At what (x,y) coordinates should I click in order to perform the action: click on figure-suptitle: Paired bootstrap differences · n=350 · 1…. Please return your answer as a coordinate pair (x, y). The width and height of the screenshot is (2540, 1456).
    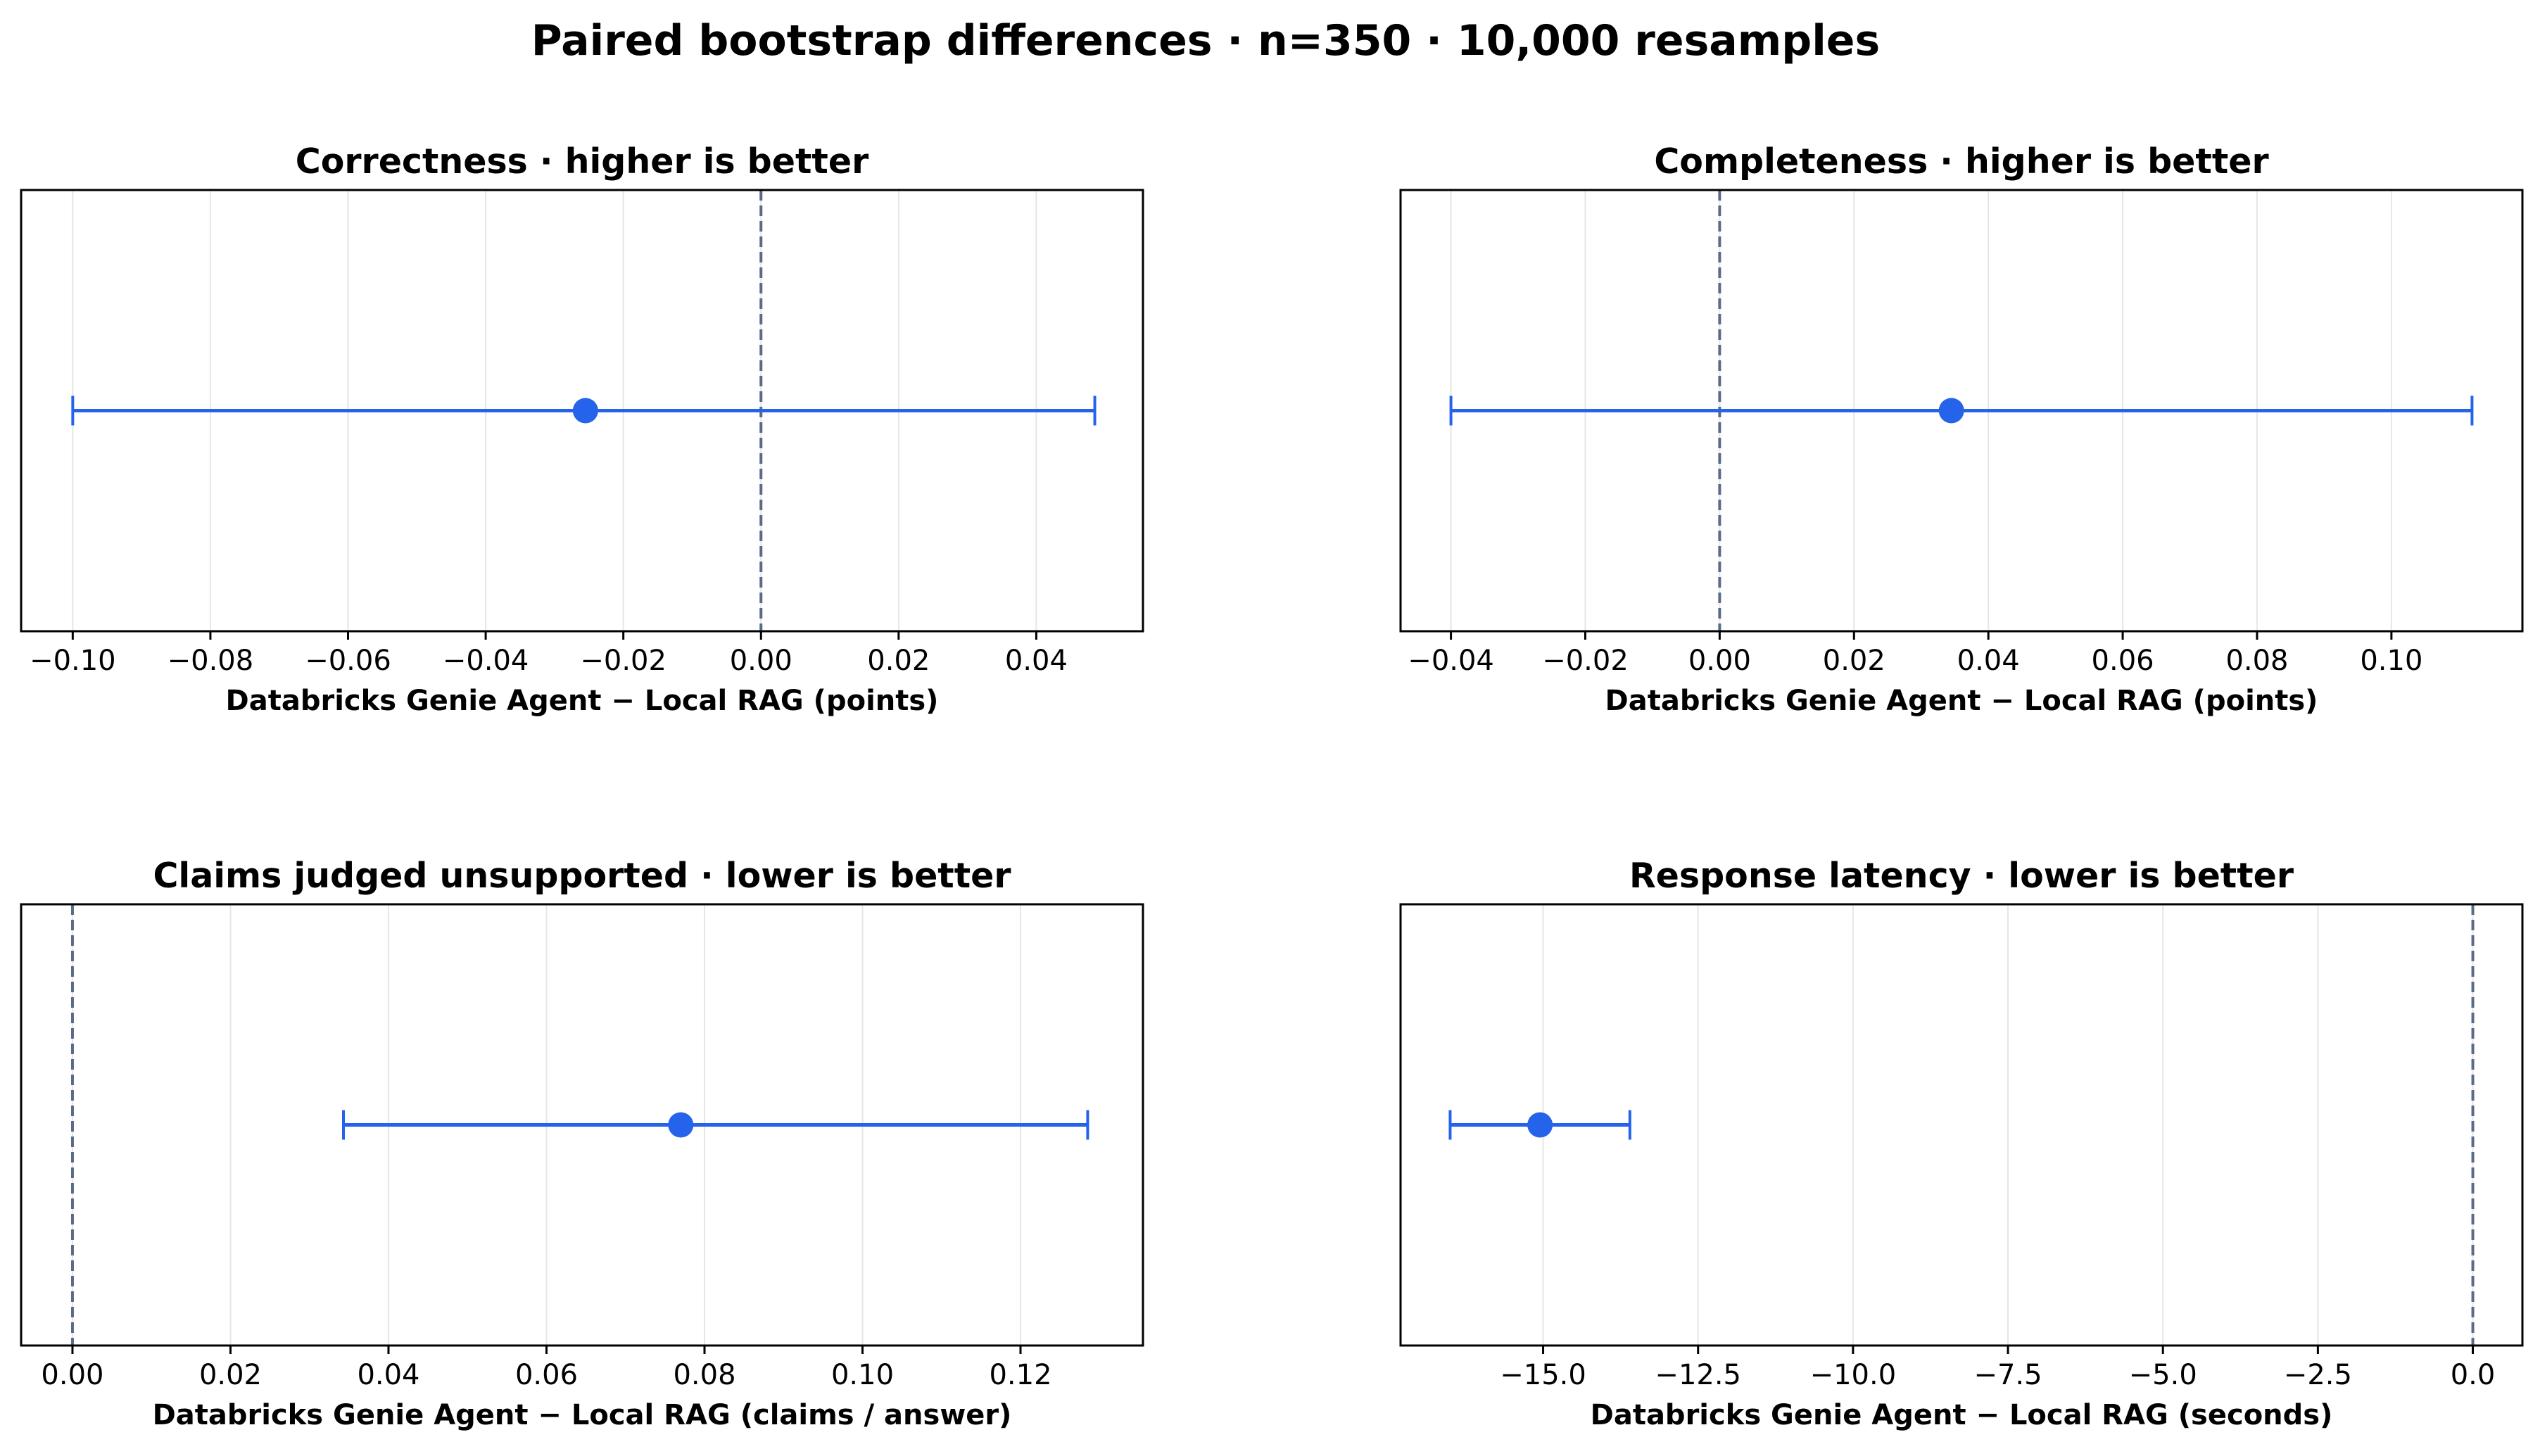
    Looking at the image, I should click on (1205, 40).